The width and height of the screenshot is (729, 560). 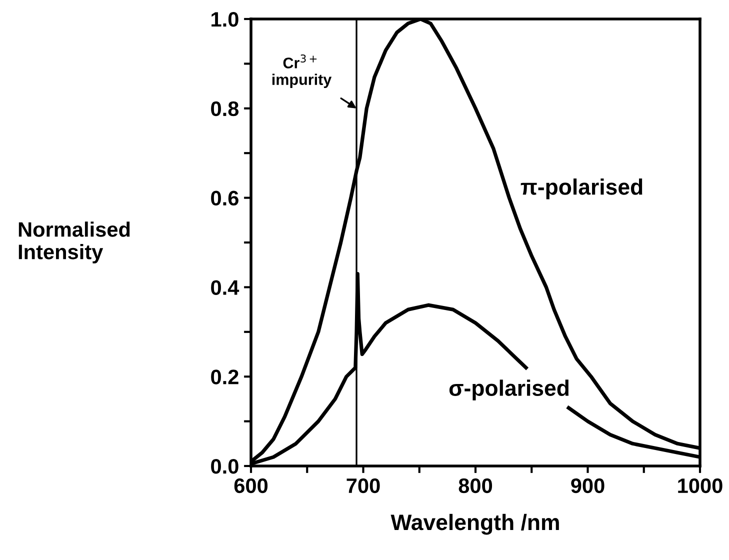 What do you see at coordinates (224, 377) in the screenshot?
I see `y-tick-label: 0.2` at bounding box center [224, 377].